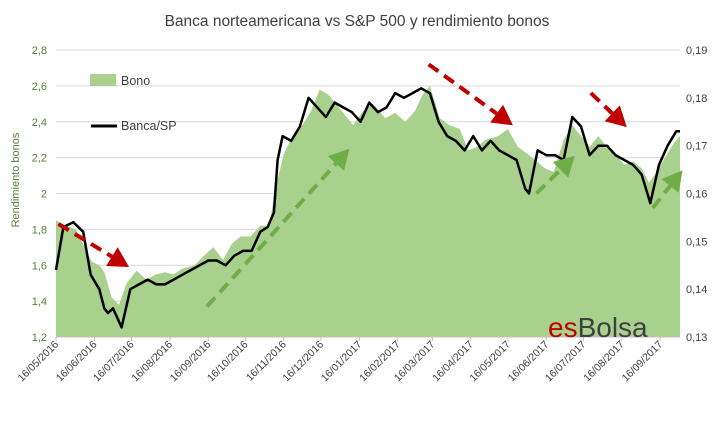 The height and width of the screenshot is (422, 714). I want to click on legend-swatch-bono, so click(103, 80).